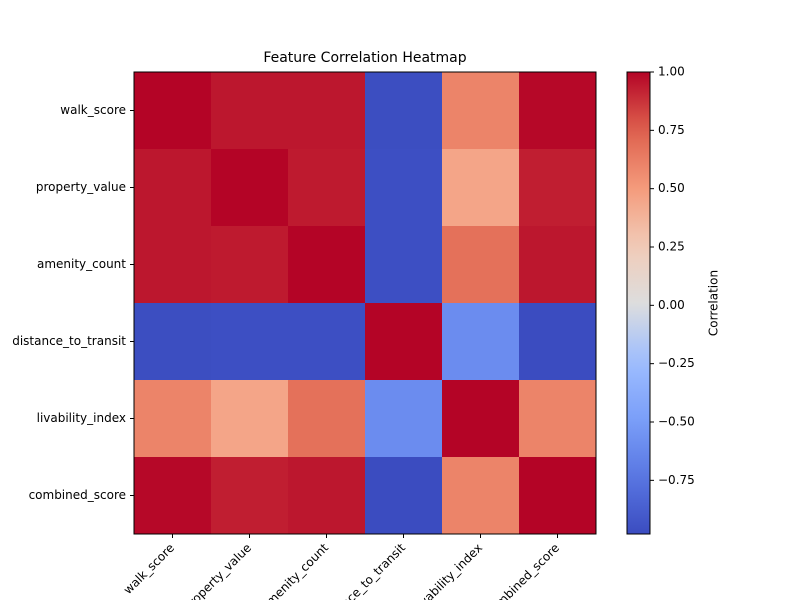 The image size is (800, 600). I want to click on colorbar-label: Correlation, so click(714, 303).